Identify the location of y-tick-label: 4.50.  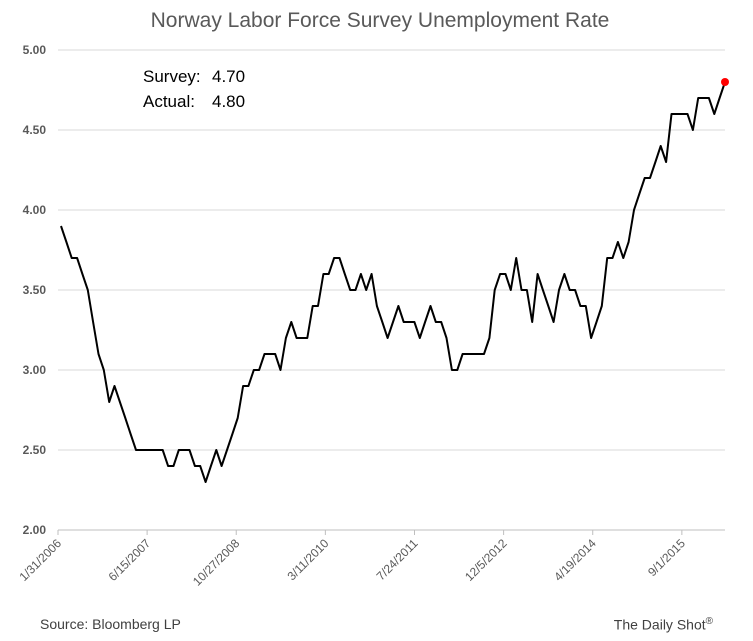
(35, 130).